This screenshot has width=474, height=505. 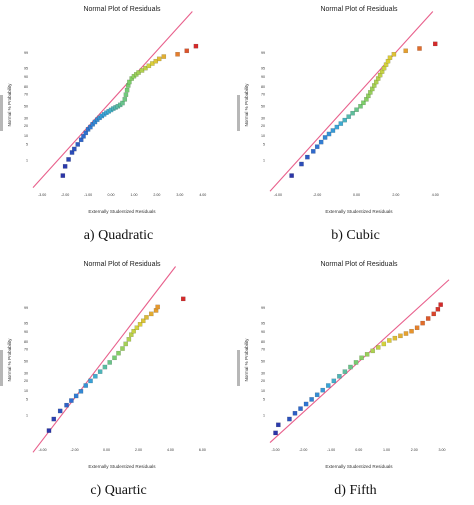 I want to click on x-tick-label: 0.00, so click(x=111, y=195).